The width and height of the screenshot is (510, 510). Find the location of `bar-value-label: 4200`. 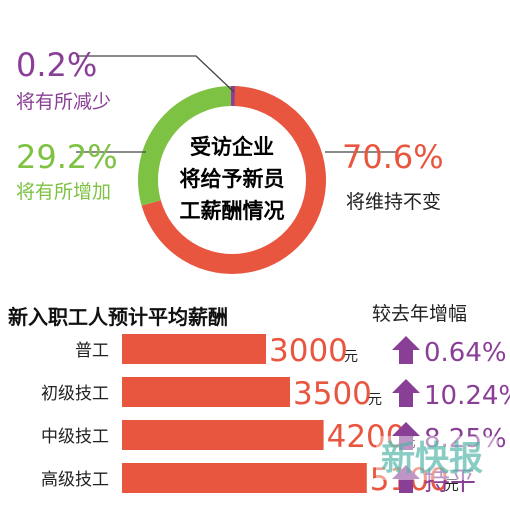

bar-value-label: 4200 is located at coordinates (366, 437).